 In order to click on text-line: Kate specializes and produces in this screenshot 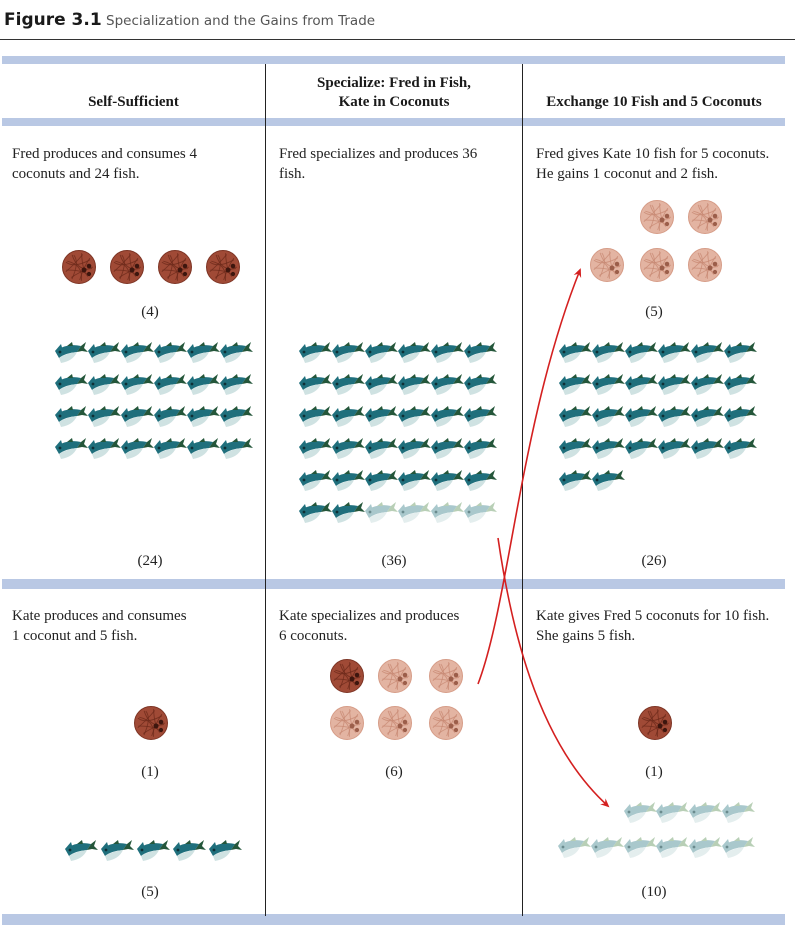, I will do `click(369, 616)`.